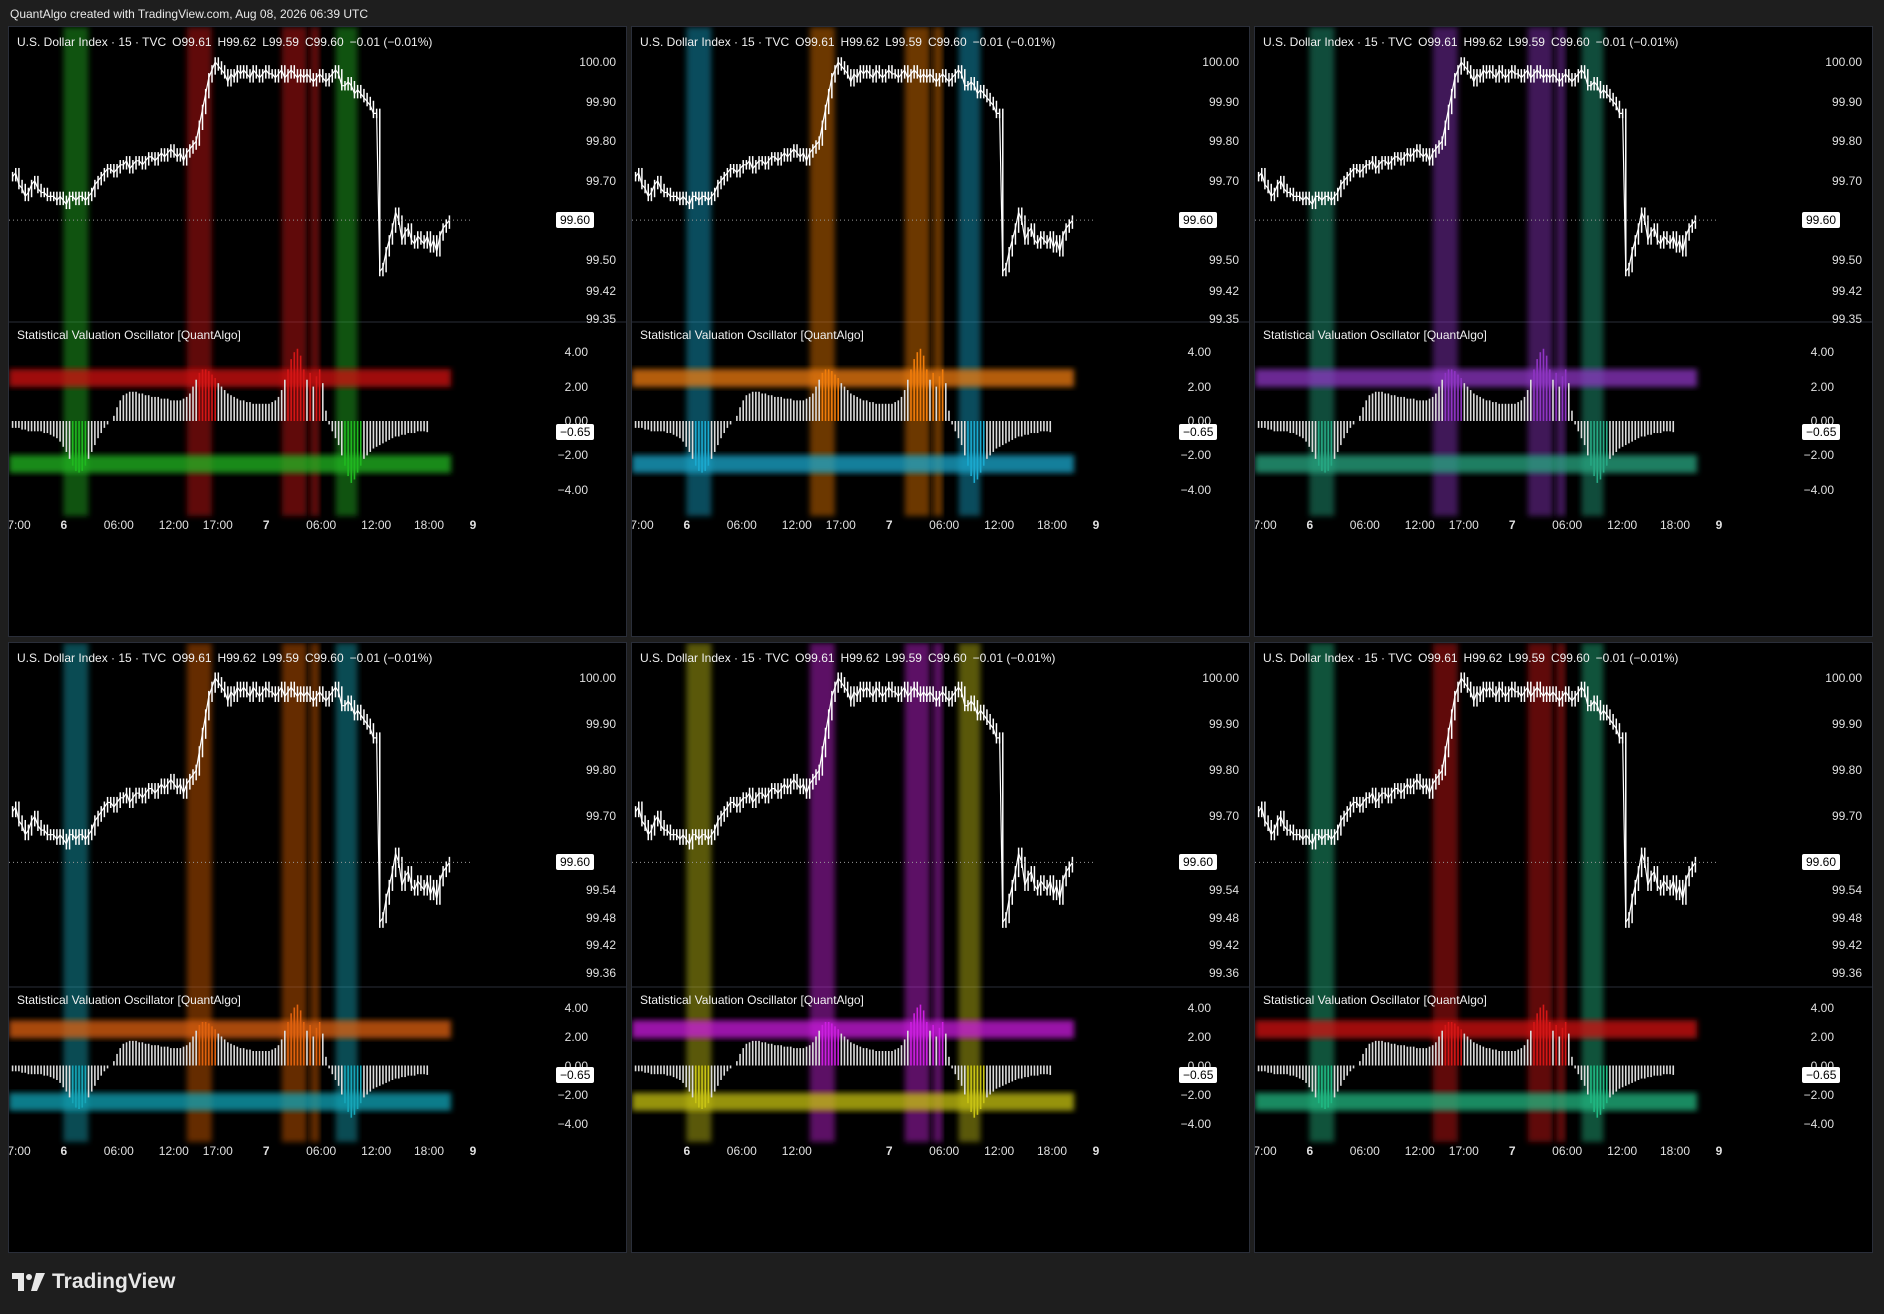  What do you see at coordinates (1675, 525) in the screenshot?
I see `time-axis-tick: 18:00` at bounding box center [1675, 525].